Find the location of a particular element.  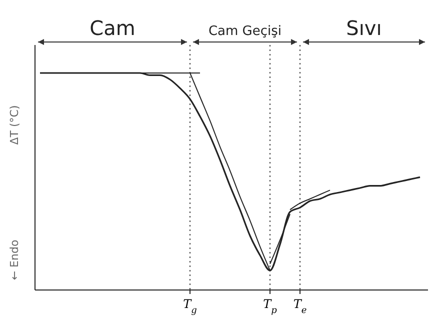

text: ← Endo is located at coordinates (14, 260).